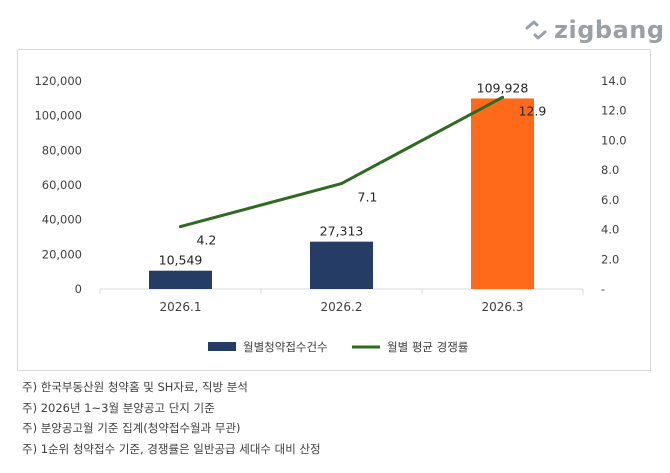  I want to click on y-left-tick-label: 0, so click(78, 289).